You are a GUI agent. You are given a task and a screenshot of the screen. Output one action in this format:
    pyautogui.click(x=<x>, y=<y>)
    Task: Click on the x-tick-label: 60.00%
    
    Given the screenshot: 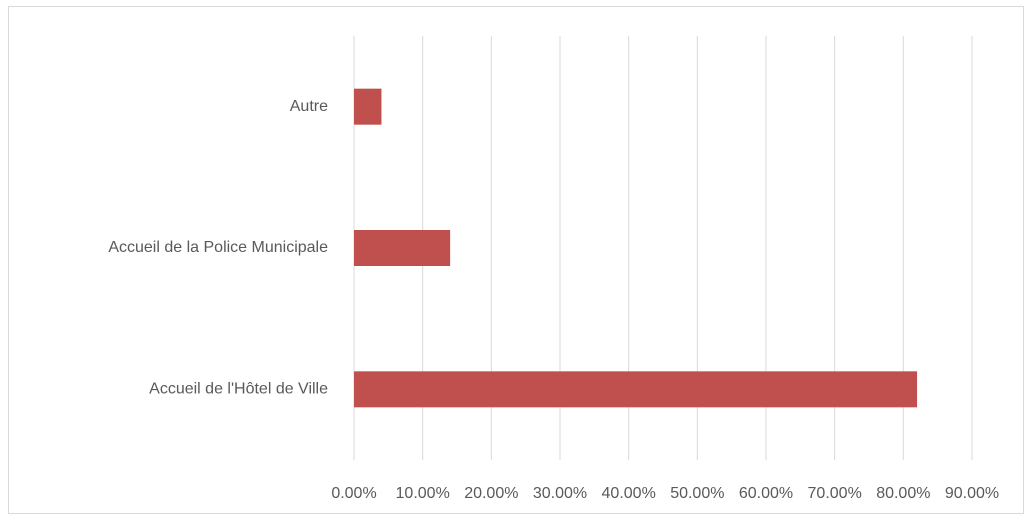 What is the action you would take?
    pyautogui.click(x=766, y=493)
    